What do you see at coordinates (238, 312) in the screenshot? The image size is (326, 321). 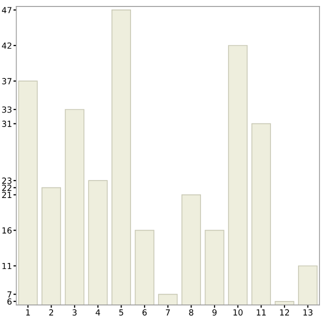 I see `x-tick-label: 10` at bounding box center [238, 312].